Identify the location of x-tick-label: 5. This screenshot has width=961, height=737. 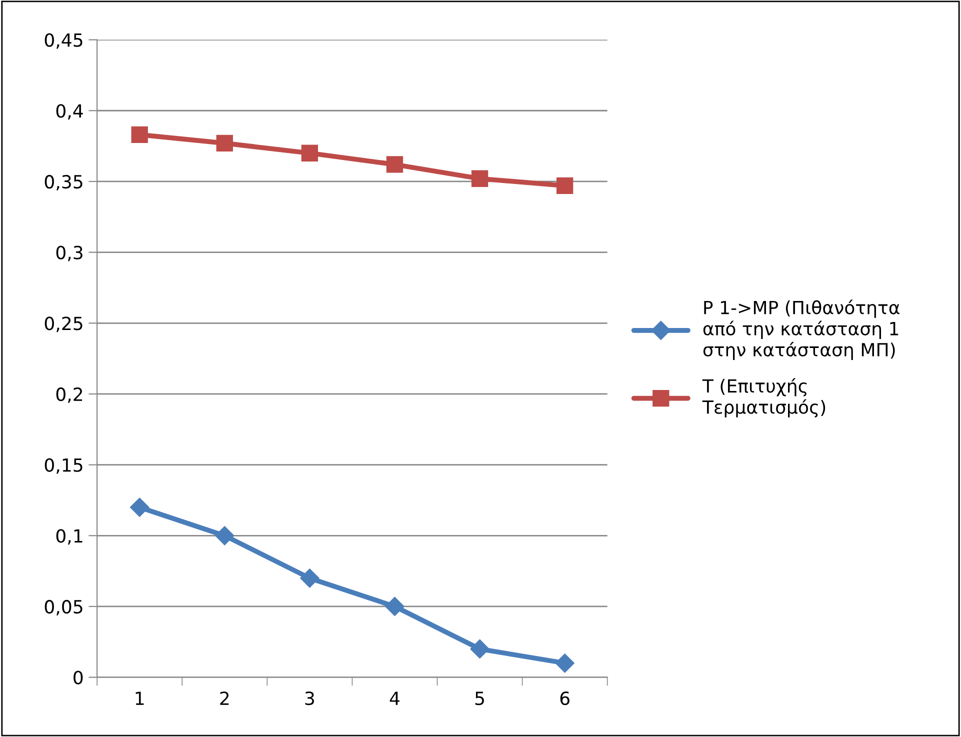
(479, 699).